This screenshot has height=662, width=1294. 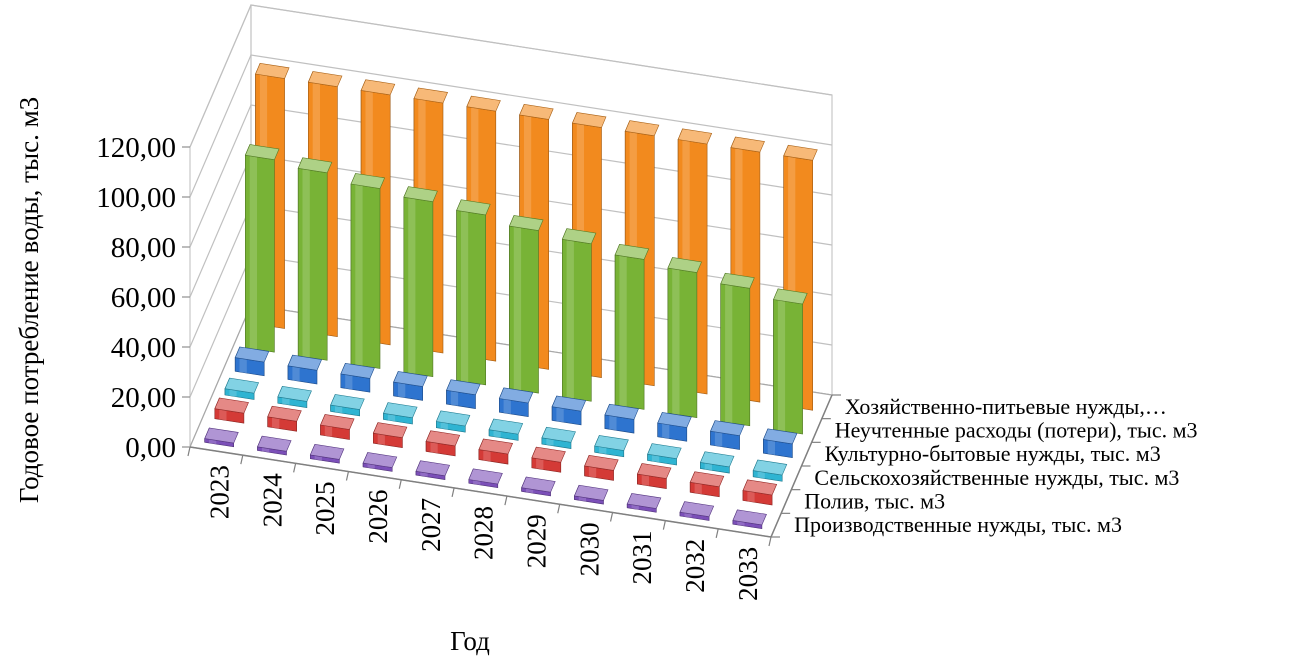 I want to click on x-tick-label: 2031, so click(x=642, y=558).